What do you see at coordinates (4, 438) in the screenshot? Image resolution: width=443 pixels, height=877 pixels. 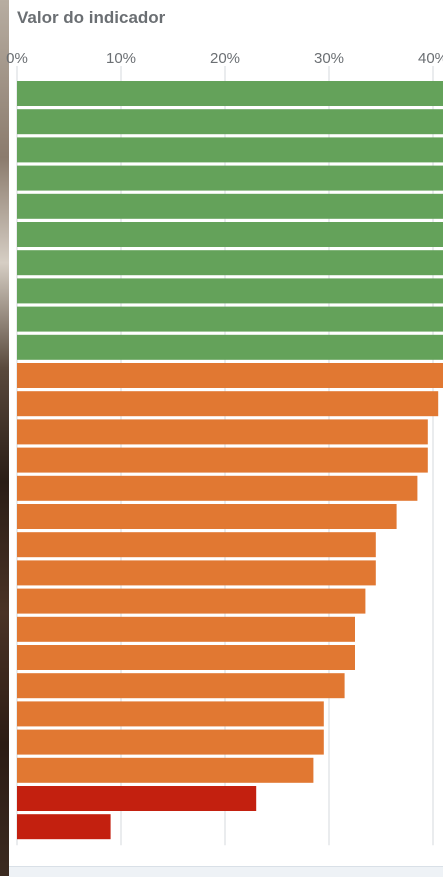 I see `background-photo-strip` at bounding box center [4, 438].